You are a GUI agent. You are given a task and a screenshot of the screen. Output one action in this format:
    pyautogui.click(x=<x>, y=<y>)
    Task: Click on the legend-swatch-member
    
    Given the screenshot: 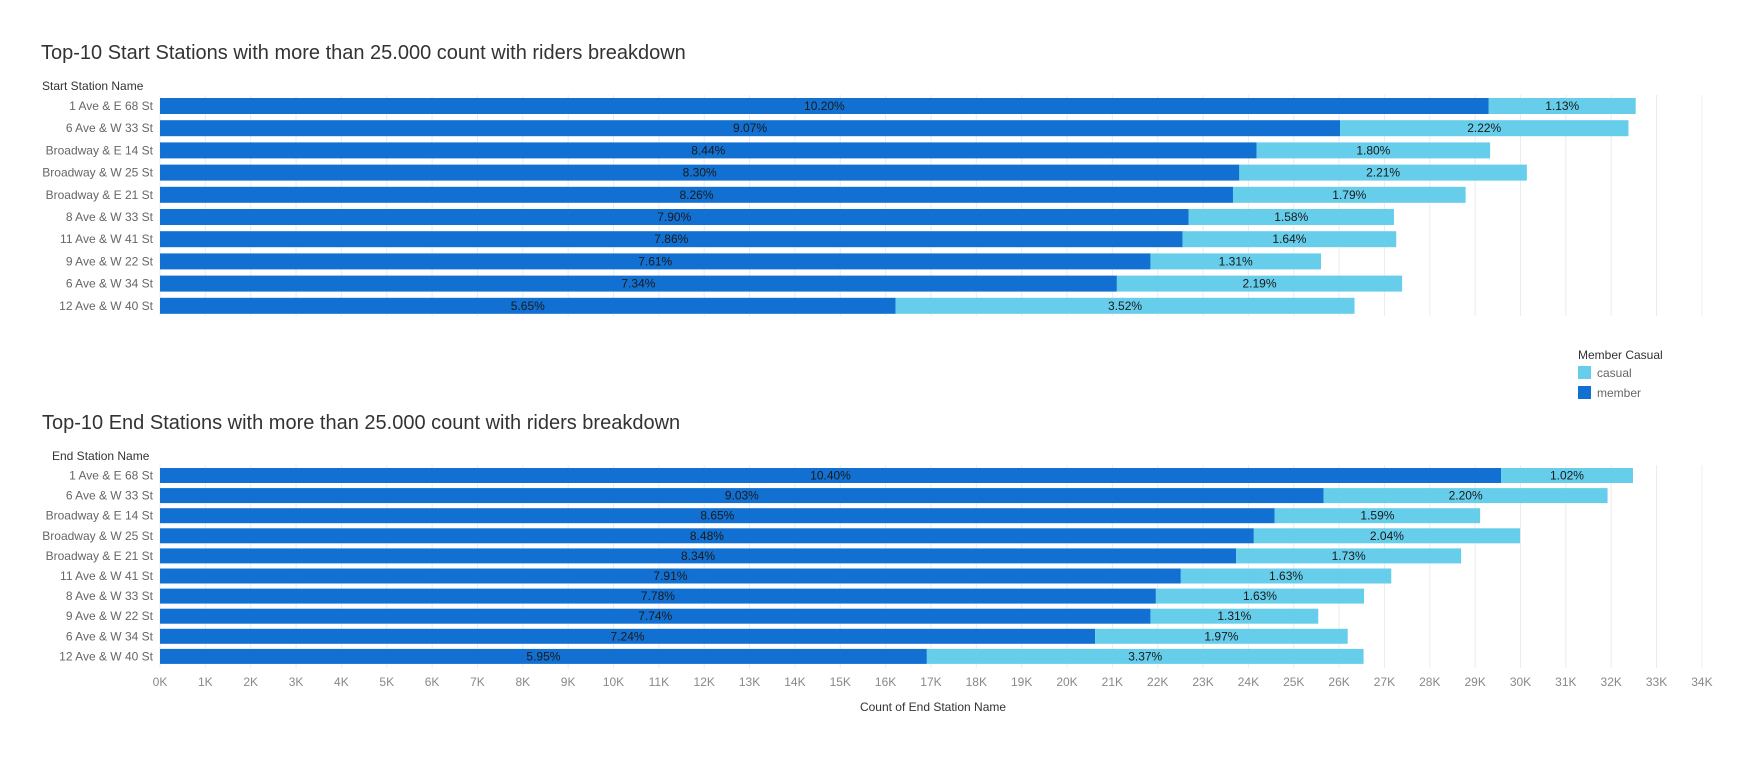 What is the action you would take?
    pyautogui.click(x=1584, y=392)
    